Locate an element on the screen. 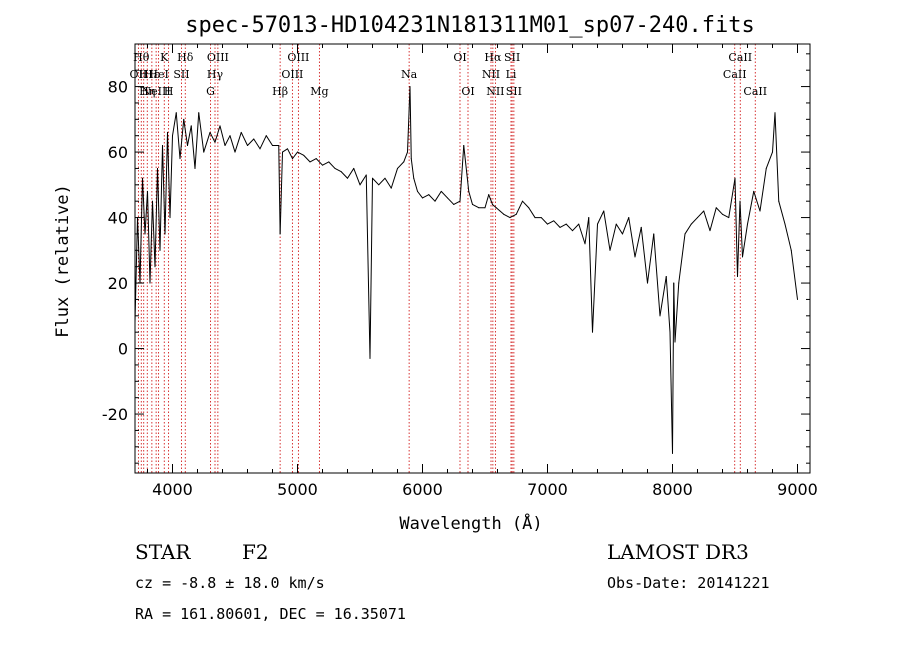 The height and width of the screenshot is (654, 900). obs-date: Obs-Date: 20141221 is located at coordinates (688, 583).